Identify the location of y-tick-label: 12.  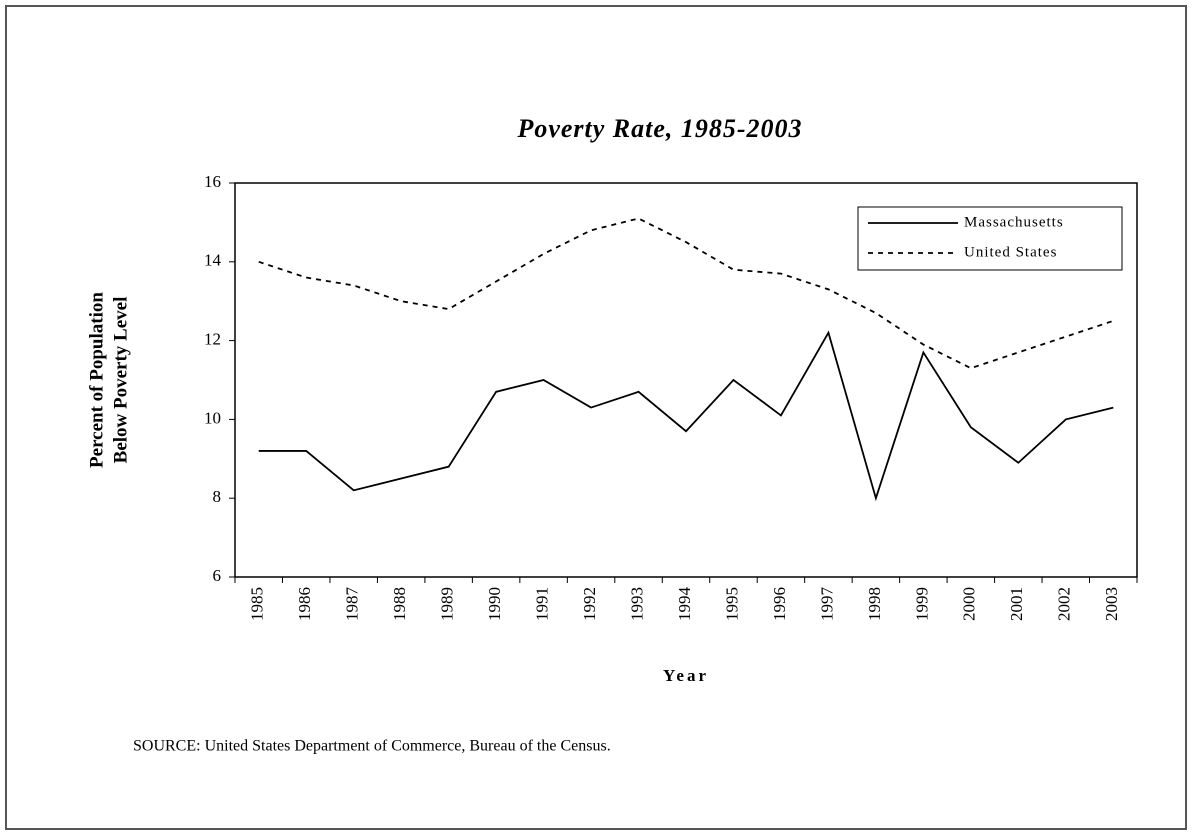
(212, 339).